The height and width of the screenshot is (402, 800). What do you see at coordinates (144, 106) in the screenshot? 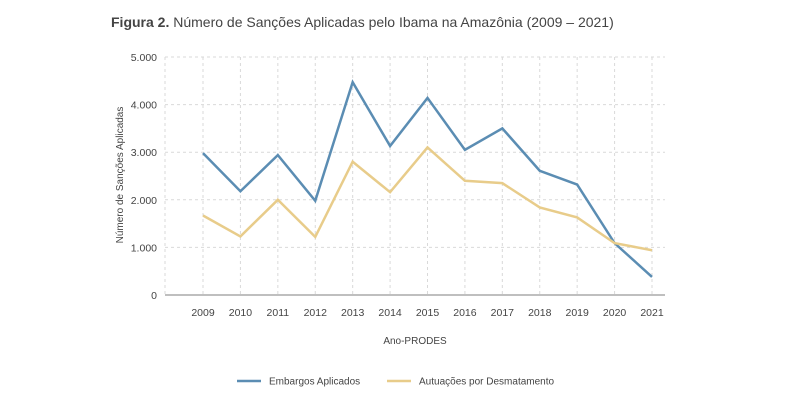
I see `y-tick-label: 4.000` at bounding box center [144, 106].